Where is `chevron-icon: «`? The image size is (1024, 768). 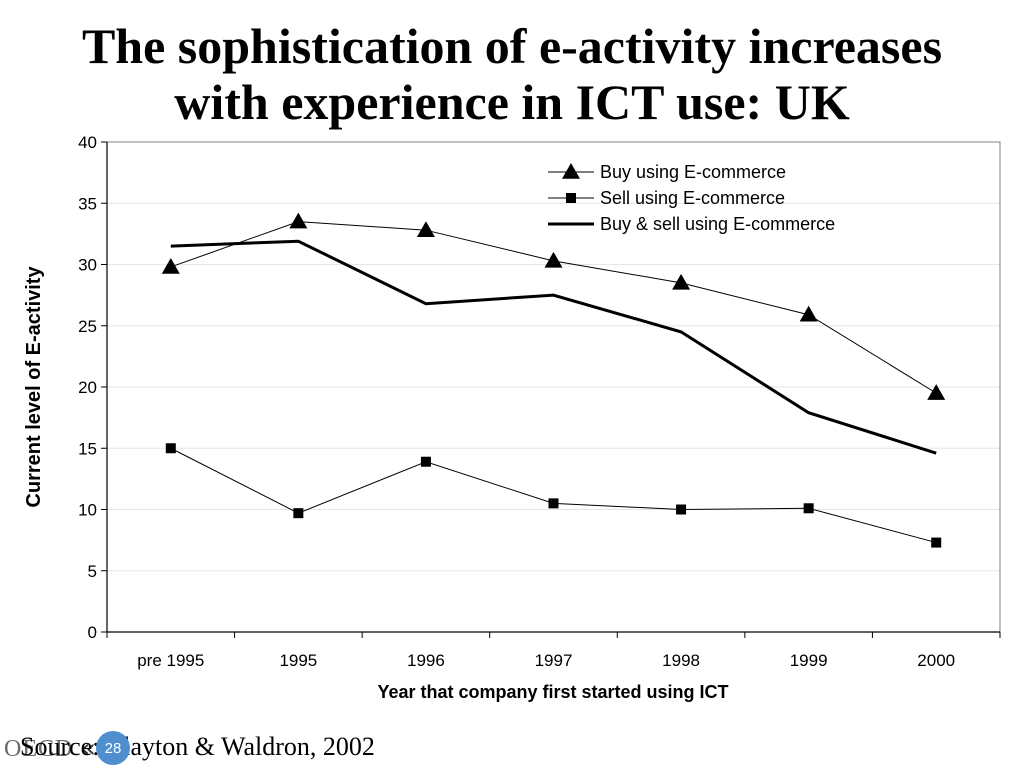
chevron-icon: « is located at coordinates (88, 749).